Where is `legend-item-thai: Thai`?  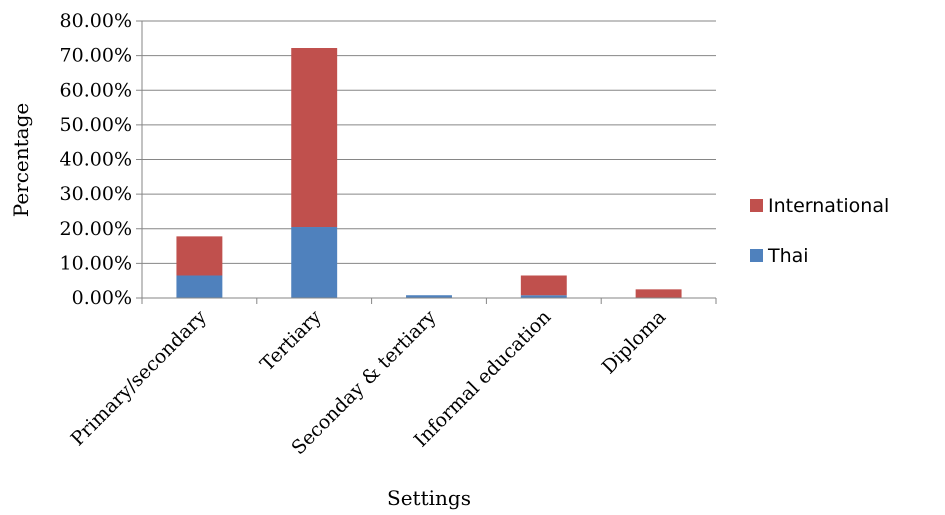
legend-item-thai: Thai is located at coordinates (779, 256).